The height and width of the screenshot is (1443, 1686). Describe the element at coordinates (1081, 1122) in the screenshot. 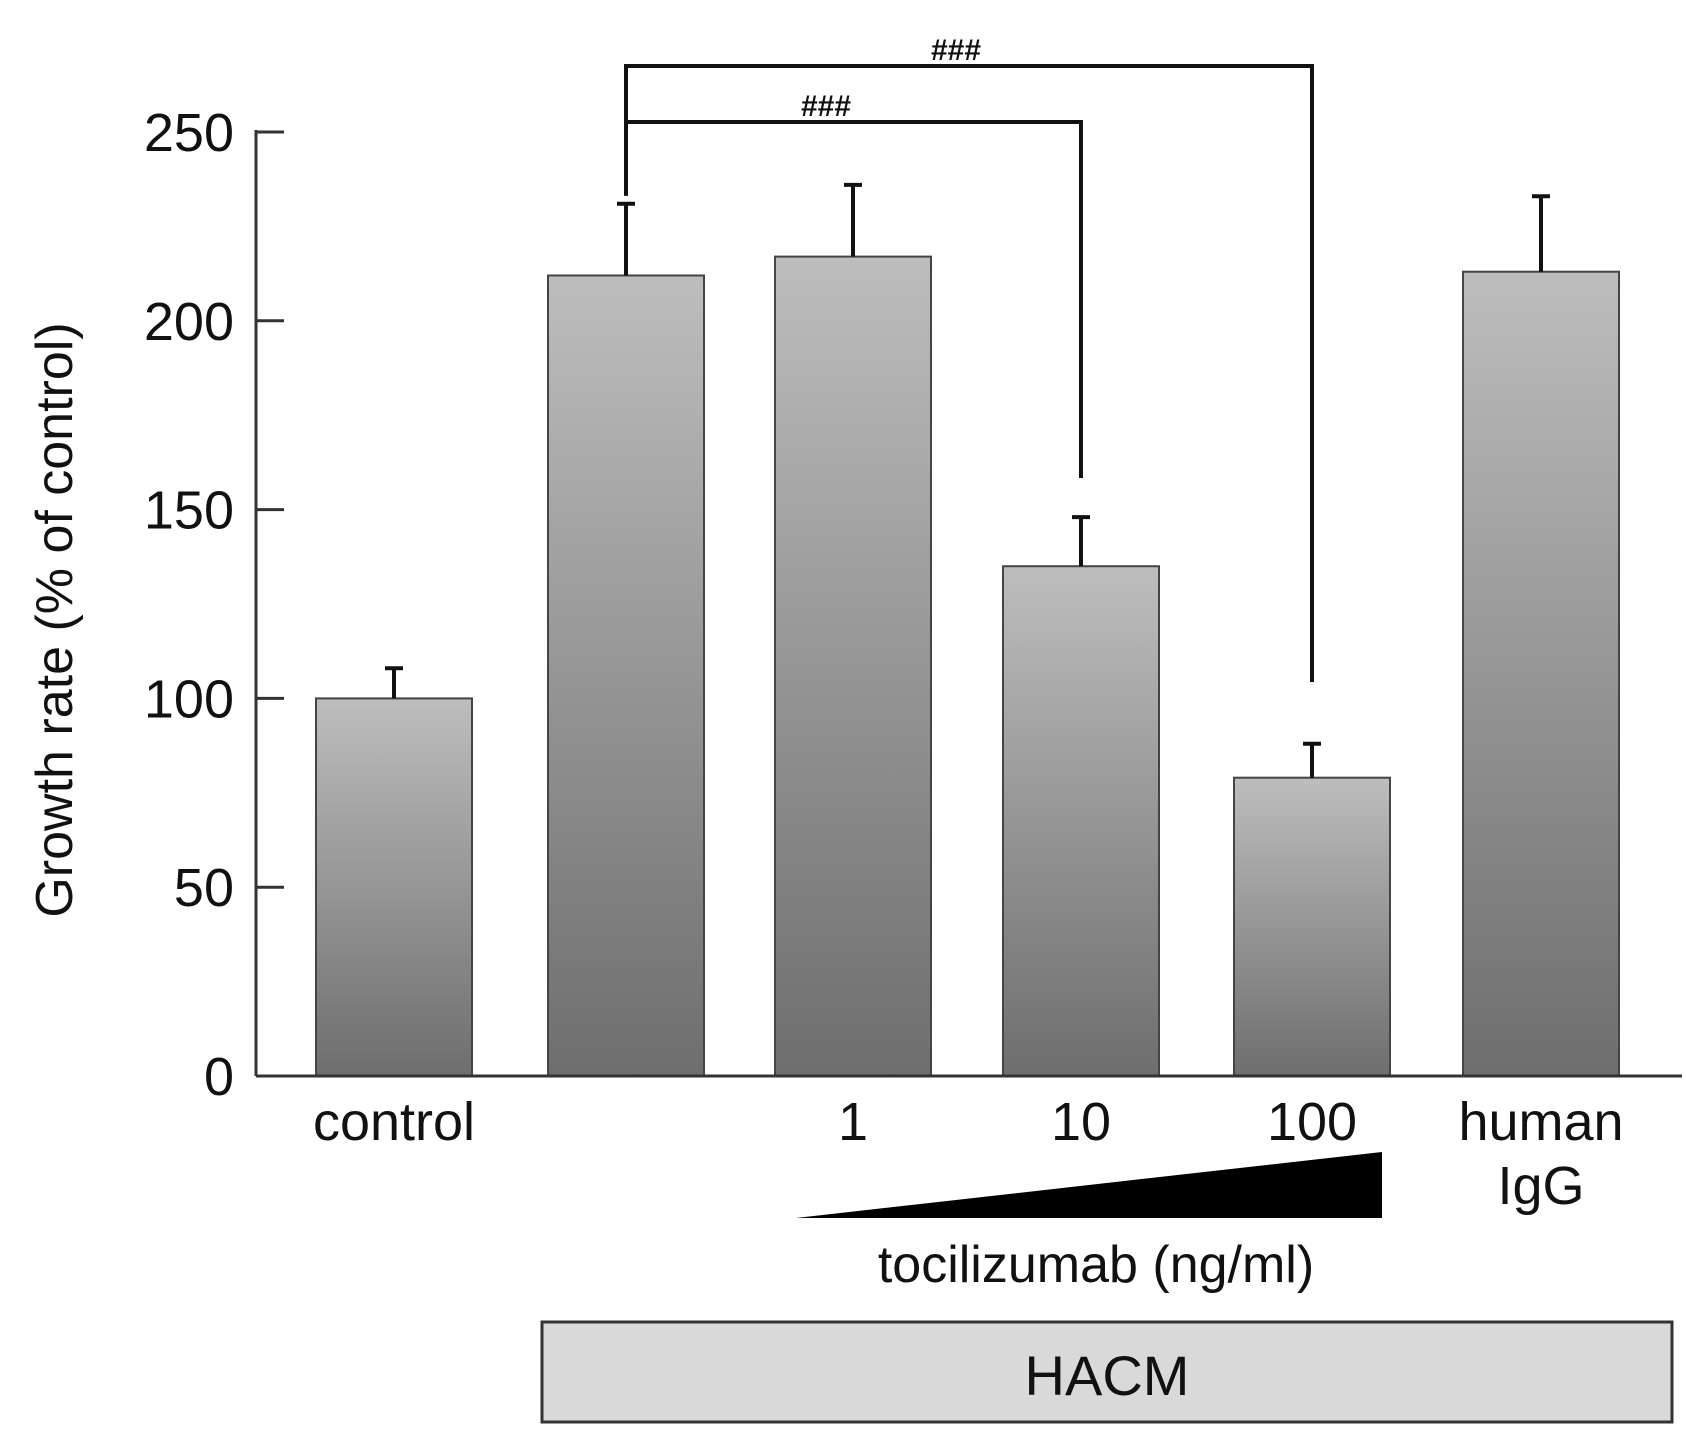

I see `category-label-3: 10` at that location.